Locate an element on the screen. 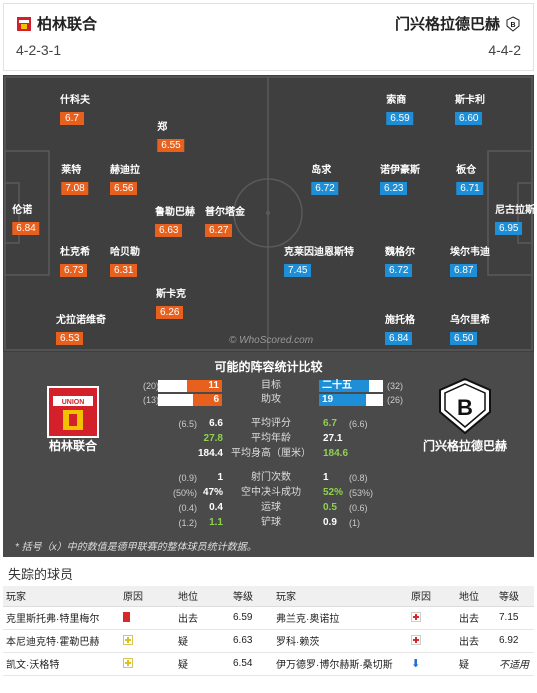 The image size is (537, 693). home-player: 莱特 7.08 is located at coordinates (75, 178).